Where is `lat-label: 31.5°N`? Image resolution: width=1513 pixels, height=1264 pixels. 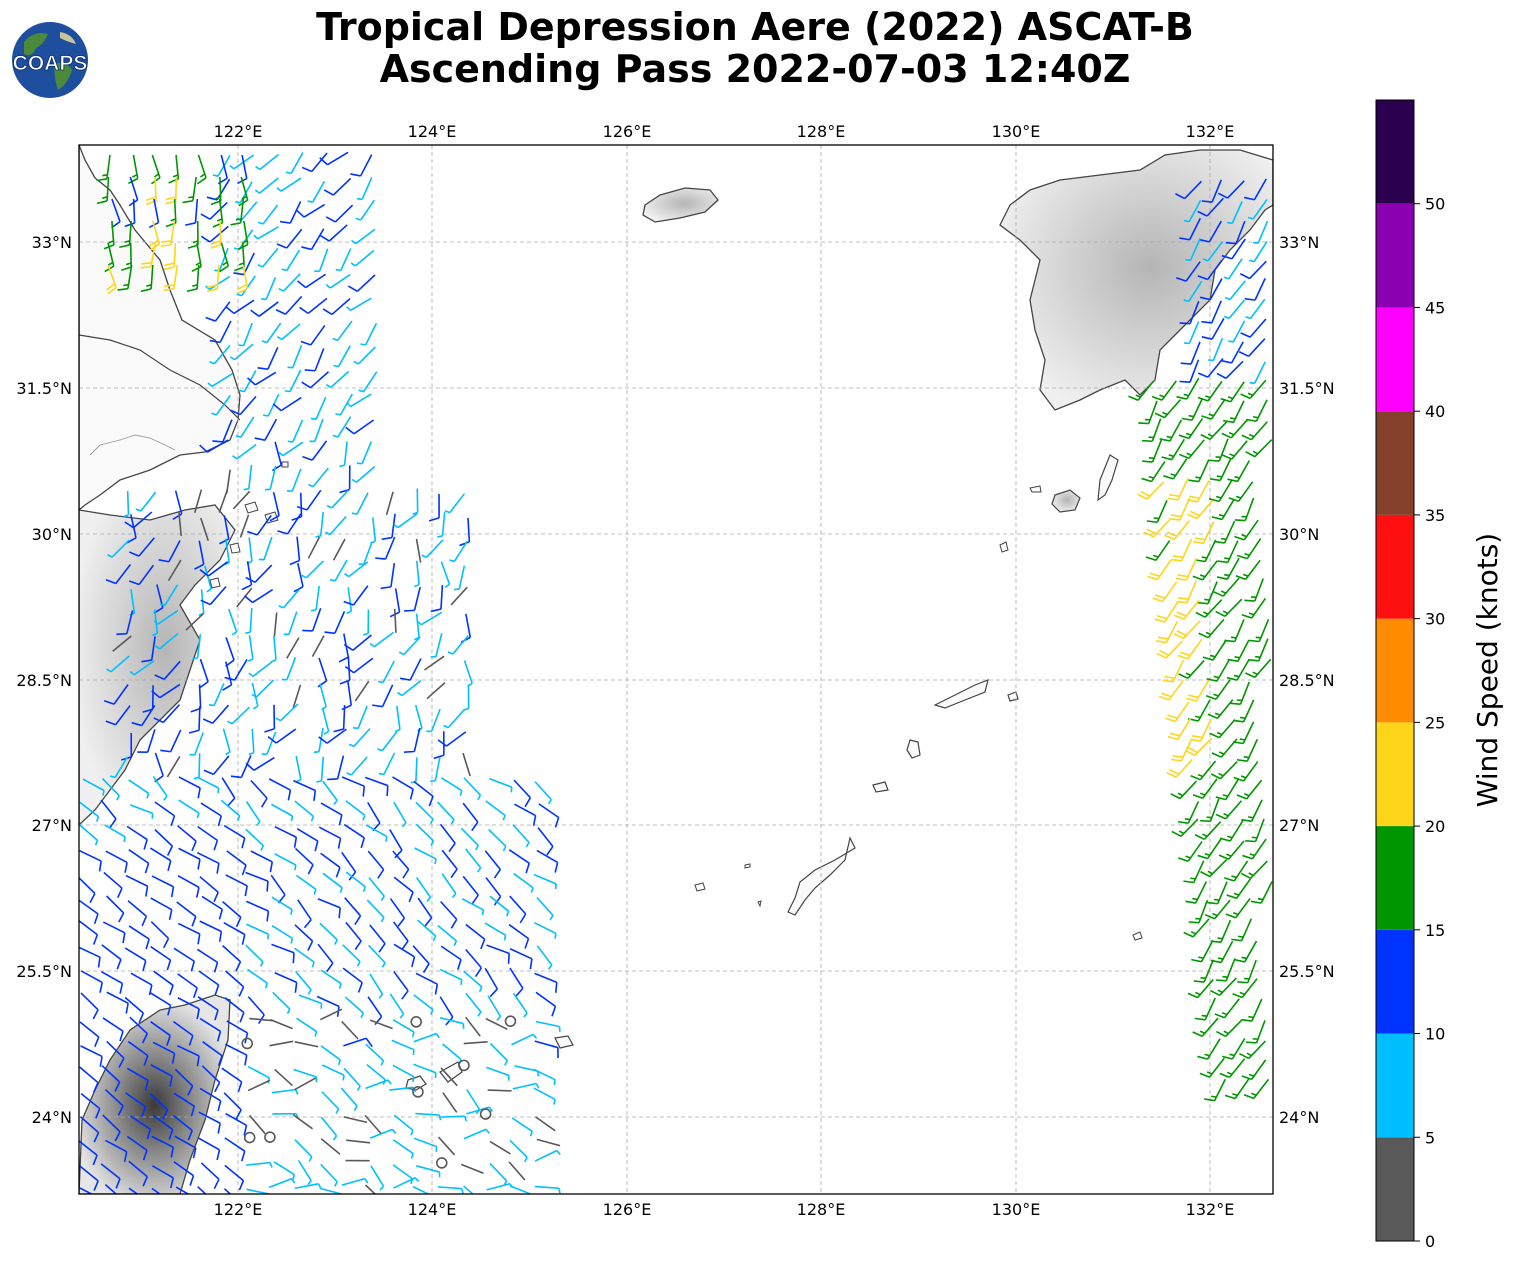
lat-label: 31.5°N is located at coordinates (44, 388).